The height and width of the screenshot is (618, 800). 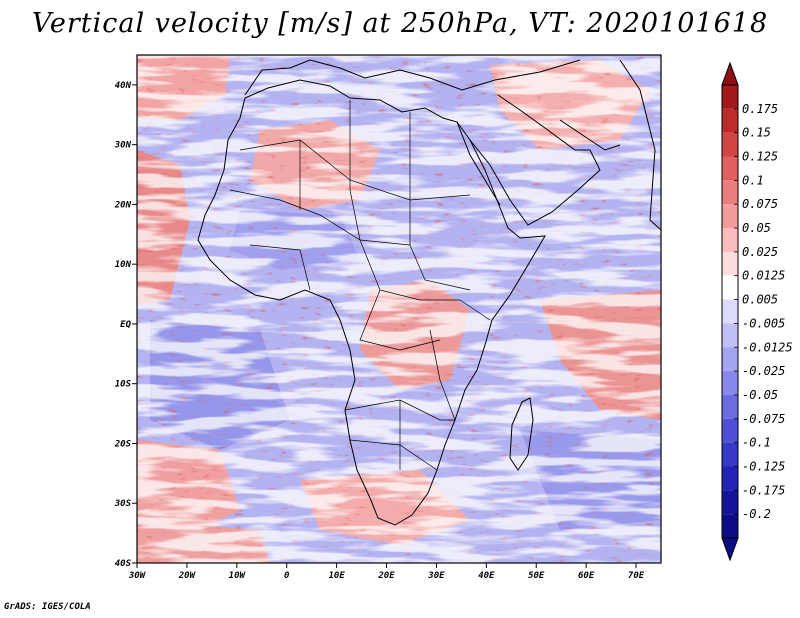 I want to click on latitude-axis: 40N 30N 20N 10N EQ 10S 20S 30S 40S, so click(x=125, y=325).